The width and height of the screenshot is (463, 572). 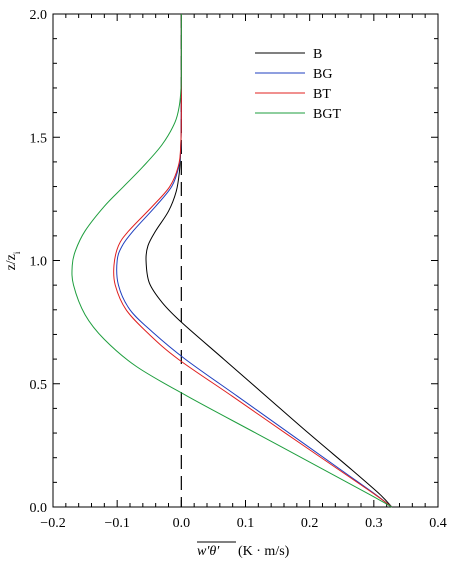 I want to click on x-tick-label: −0.2, so click(x=52, y=523).